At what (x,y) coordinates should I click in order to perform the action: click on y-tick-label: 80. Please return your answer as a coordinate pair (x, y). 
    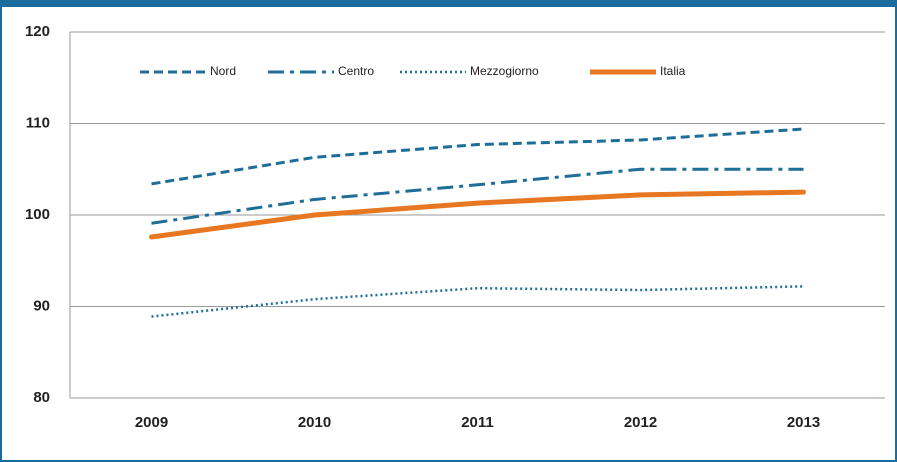
    Looking at the image, I should click on (41, 397).